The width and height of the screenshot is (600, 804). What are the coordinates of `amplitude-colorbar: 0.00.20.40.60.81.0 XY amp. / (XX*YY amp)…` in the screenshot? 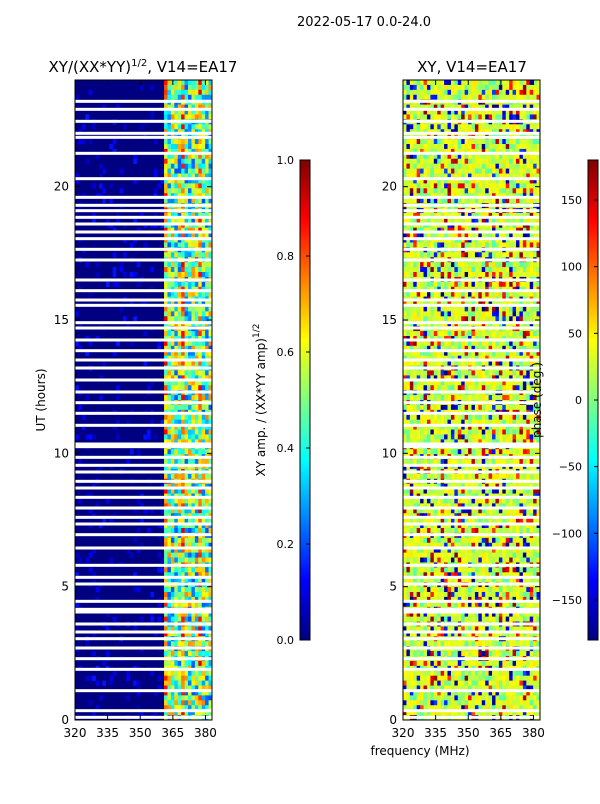 It's located at (281, 400).